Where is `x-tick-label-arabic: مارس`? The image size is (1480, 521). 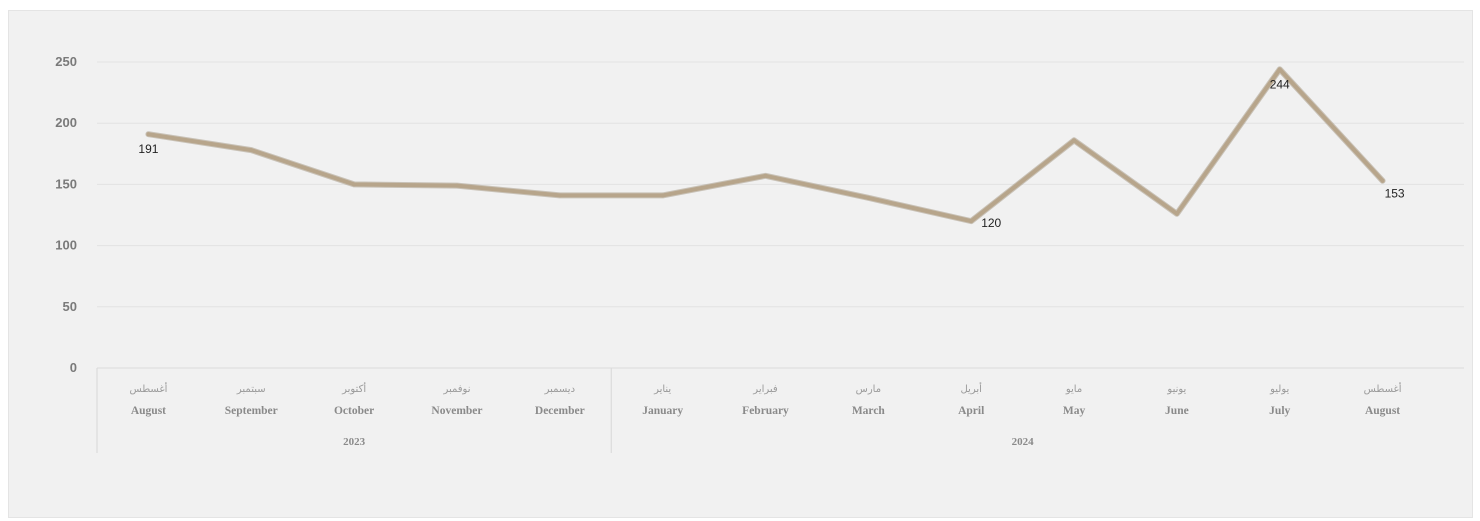
x-tick-label-arabic: مارس is located at coordinates (868, 389).